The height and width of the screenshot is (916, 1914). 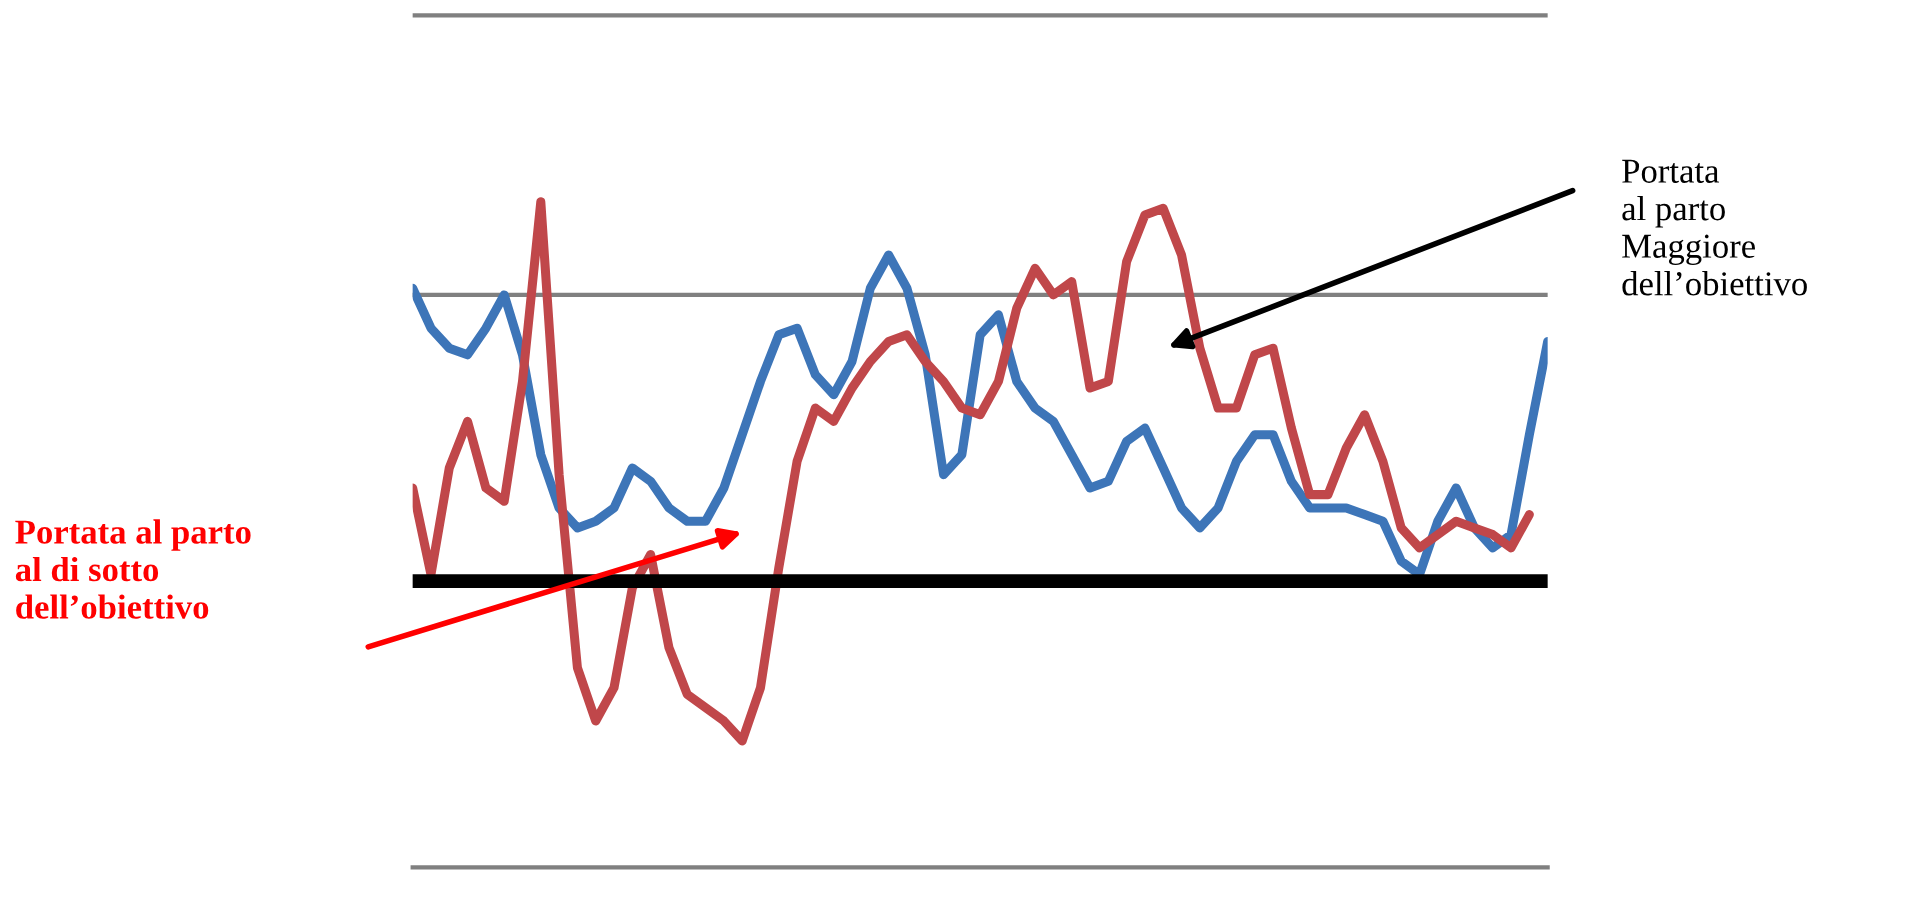 What do you see at coordinates (133, 569) in the screenshot?
I see `text: Portata al parto al di sotto dell’obiettivo` at bounding box center [133, 569].